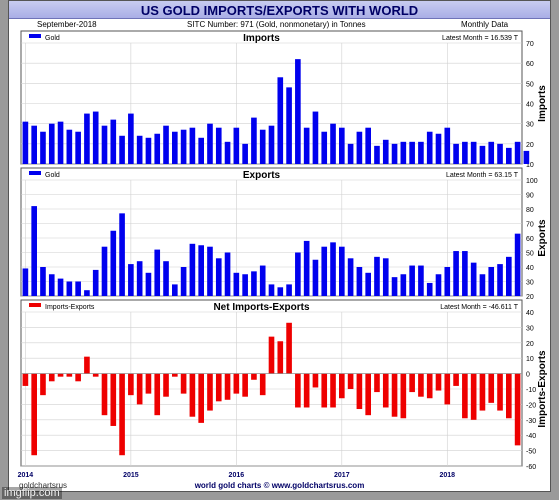 The height and width of the screenshot is (500, 559). I want to click on y-axis-label: Imports, so click(542, 103).